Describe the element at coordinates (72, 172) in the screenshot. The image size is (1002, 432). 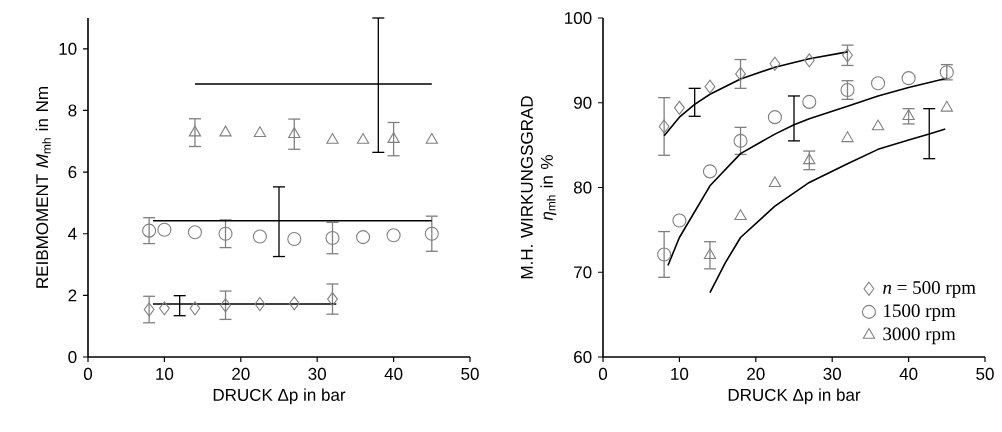
I see `y-tick-label: 6` at that location.